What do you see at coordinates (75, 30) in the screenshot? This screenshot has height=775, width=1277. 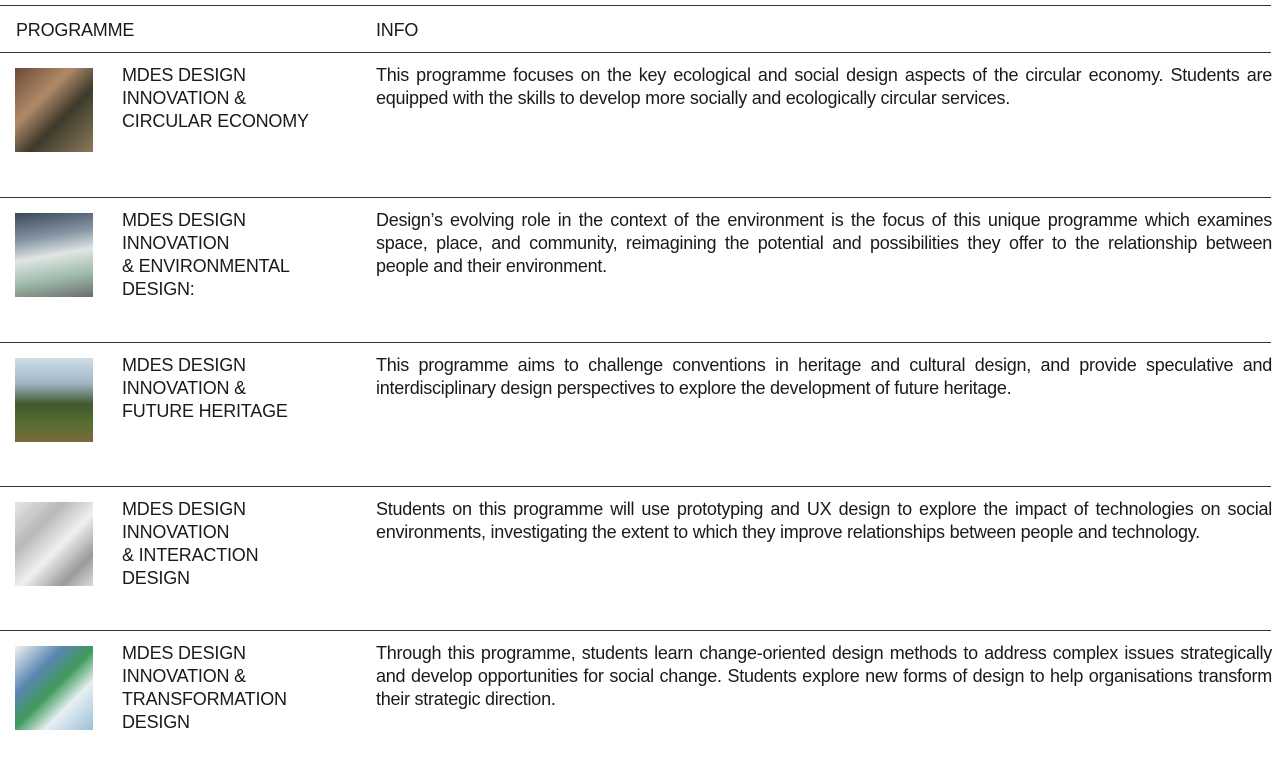 I see `column-header: PROGRAMME` at bounding box center [75, 30].